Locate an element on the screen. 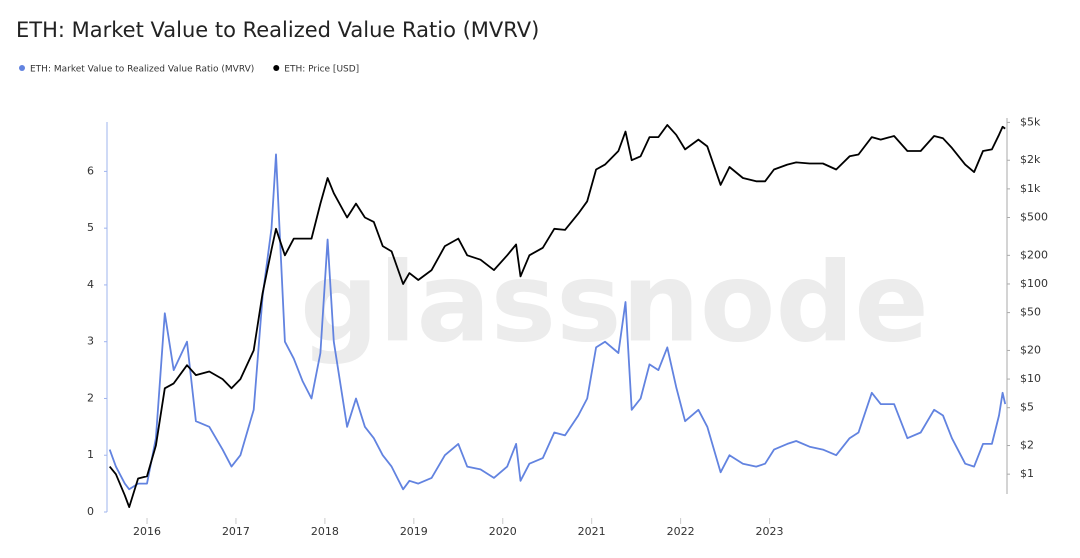  y-tick-label: 2 is located at coordinates (90, 397).